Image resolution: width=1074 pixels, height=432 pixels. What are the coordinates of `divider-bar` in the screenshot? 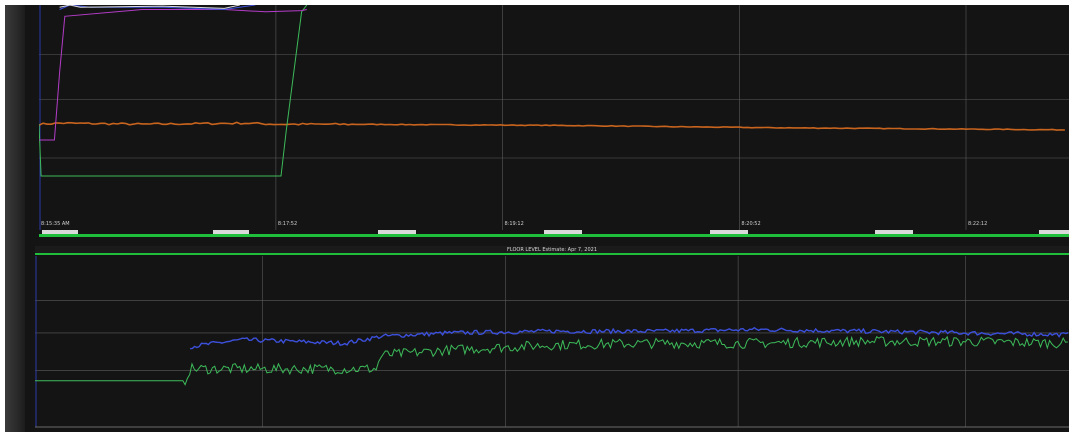 It's located at (547, 235).